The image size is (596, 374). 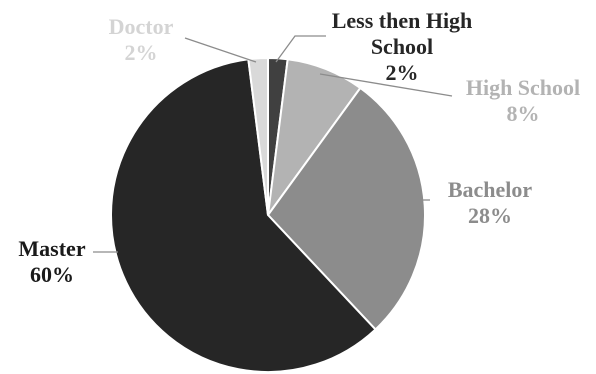 What do you see at coordinates (141, 52) in the screenshot?
I see `slice-percent-doctor: 2%` at bounding box center [141, 52].